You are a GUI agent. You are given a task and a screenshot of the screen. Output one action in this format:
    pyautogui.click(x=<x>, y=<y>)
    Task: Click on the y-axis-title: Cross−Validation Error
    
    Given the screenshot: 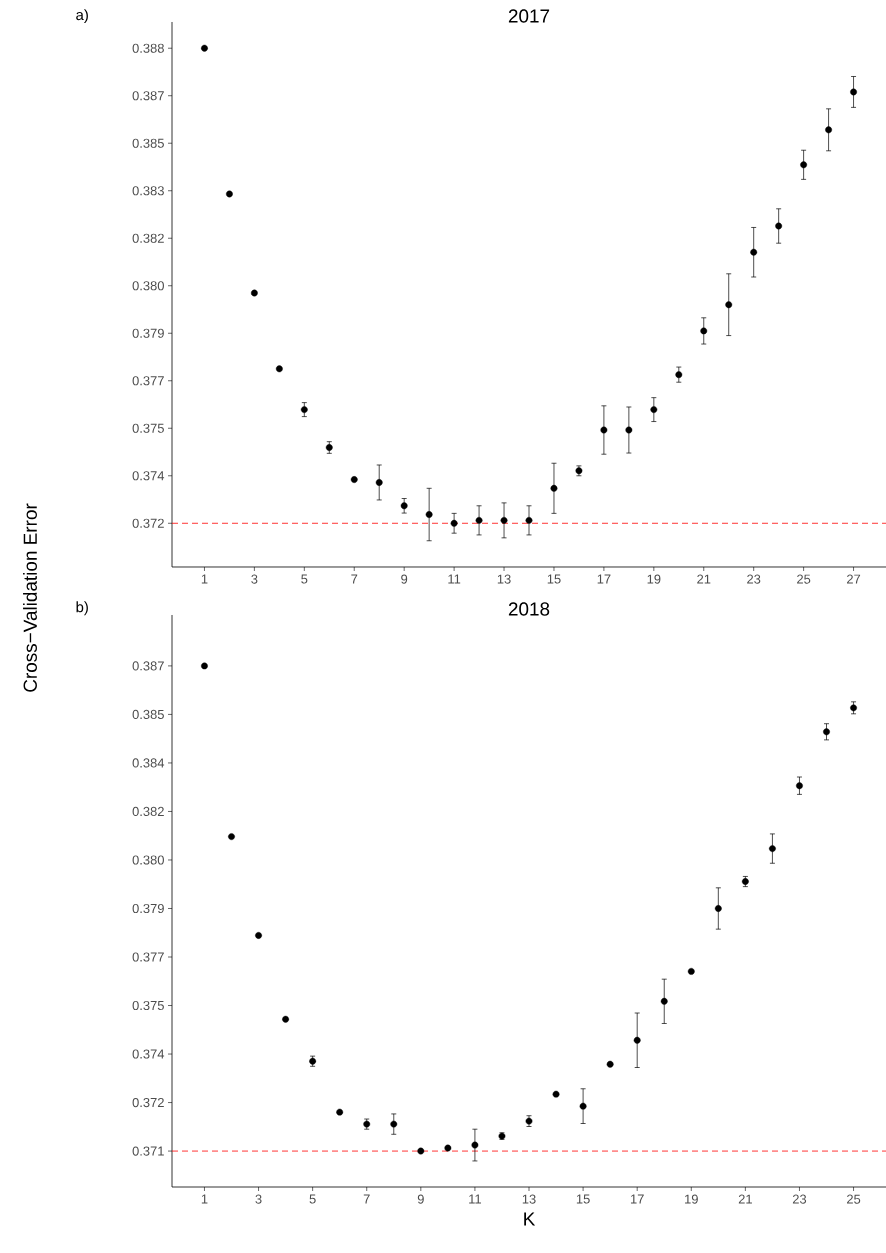 What is the action you would take?
    pyautogui.click(x=30, y=597)
    